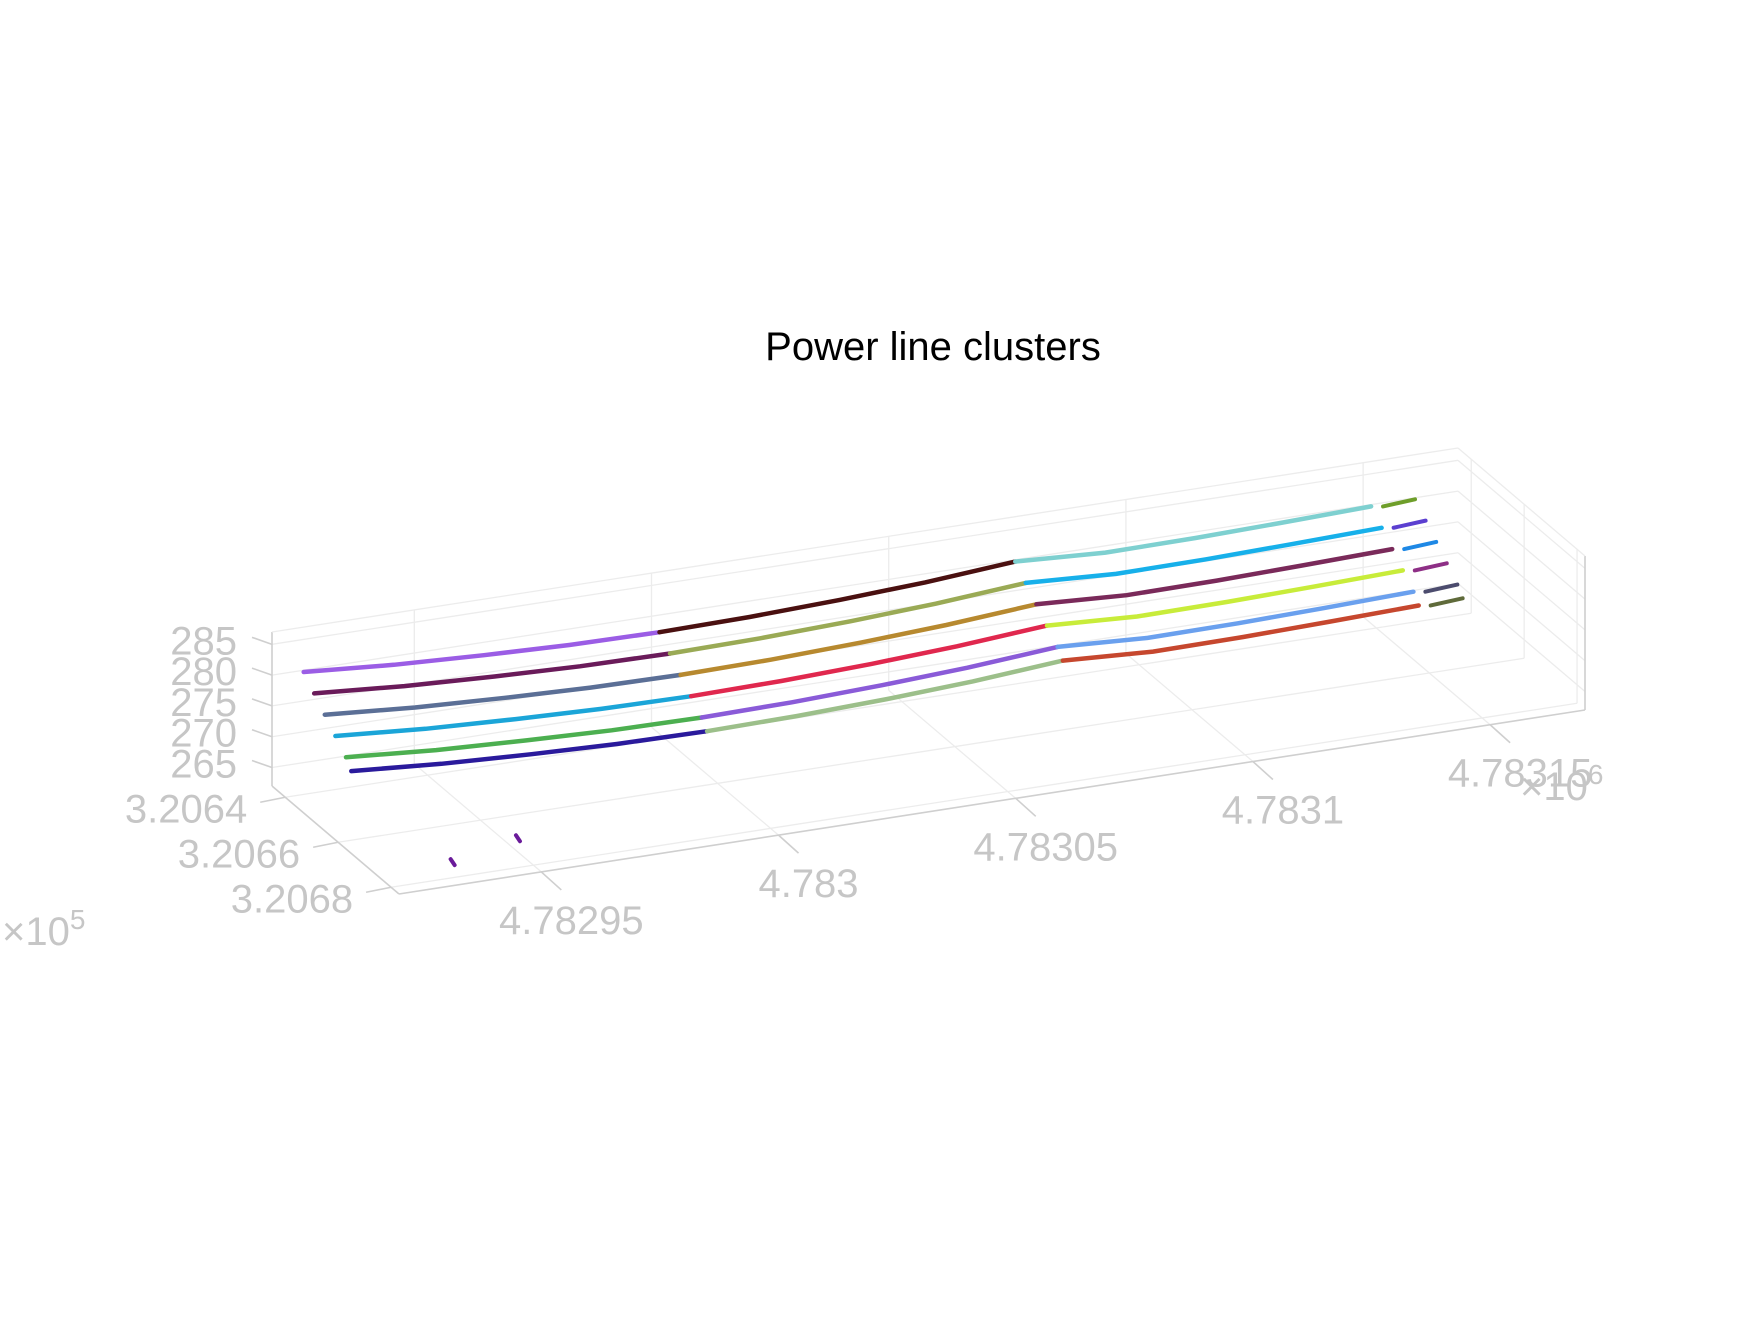  What do you see at coordinates (335, 840) in the screenshot?
I see `y-axis-line` at bounding box center [335, 840].